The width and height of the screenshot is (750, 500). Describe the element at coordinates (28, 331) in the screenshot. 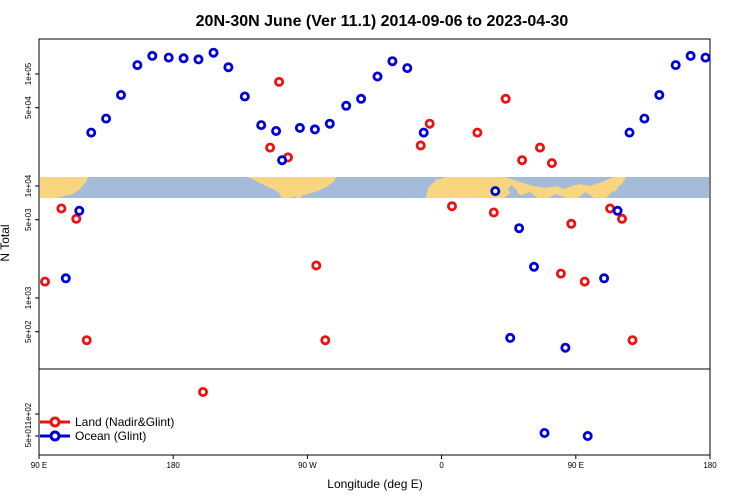

I see `y-tick-label: 5e+02` at that location.